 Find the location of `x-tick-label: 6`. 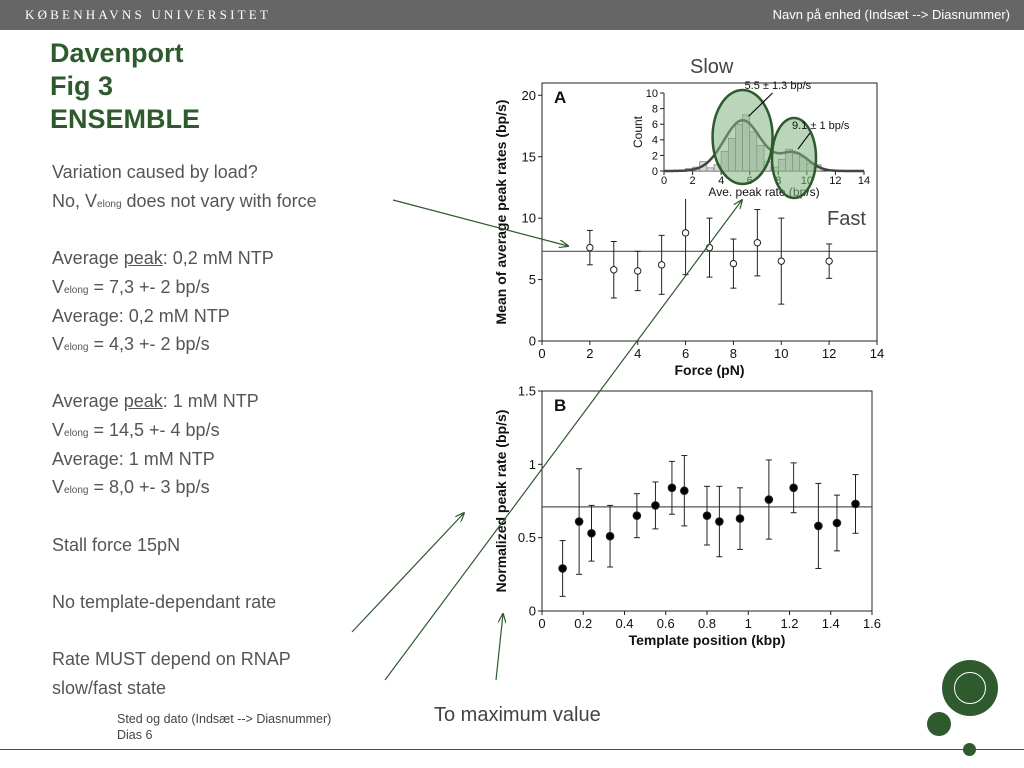

x-tick-label: 6 is located at coordinates (685, 353).